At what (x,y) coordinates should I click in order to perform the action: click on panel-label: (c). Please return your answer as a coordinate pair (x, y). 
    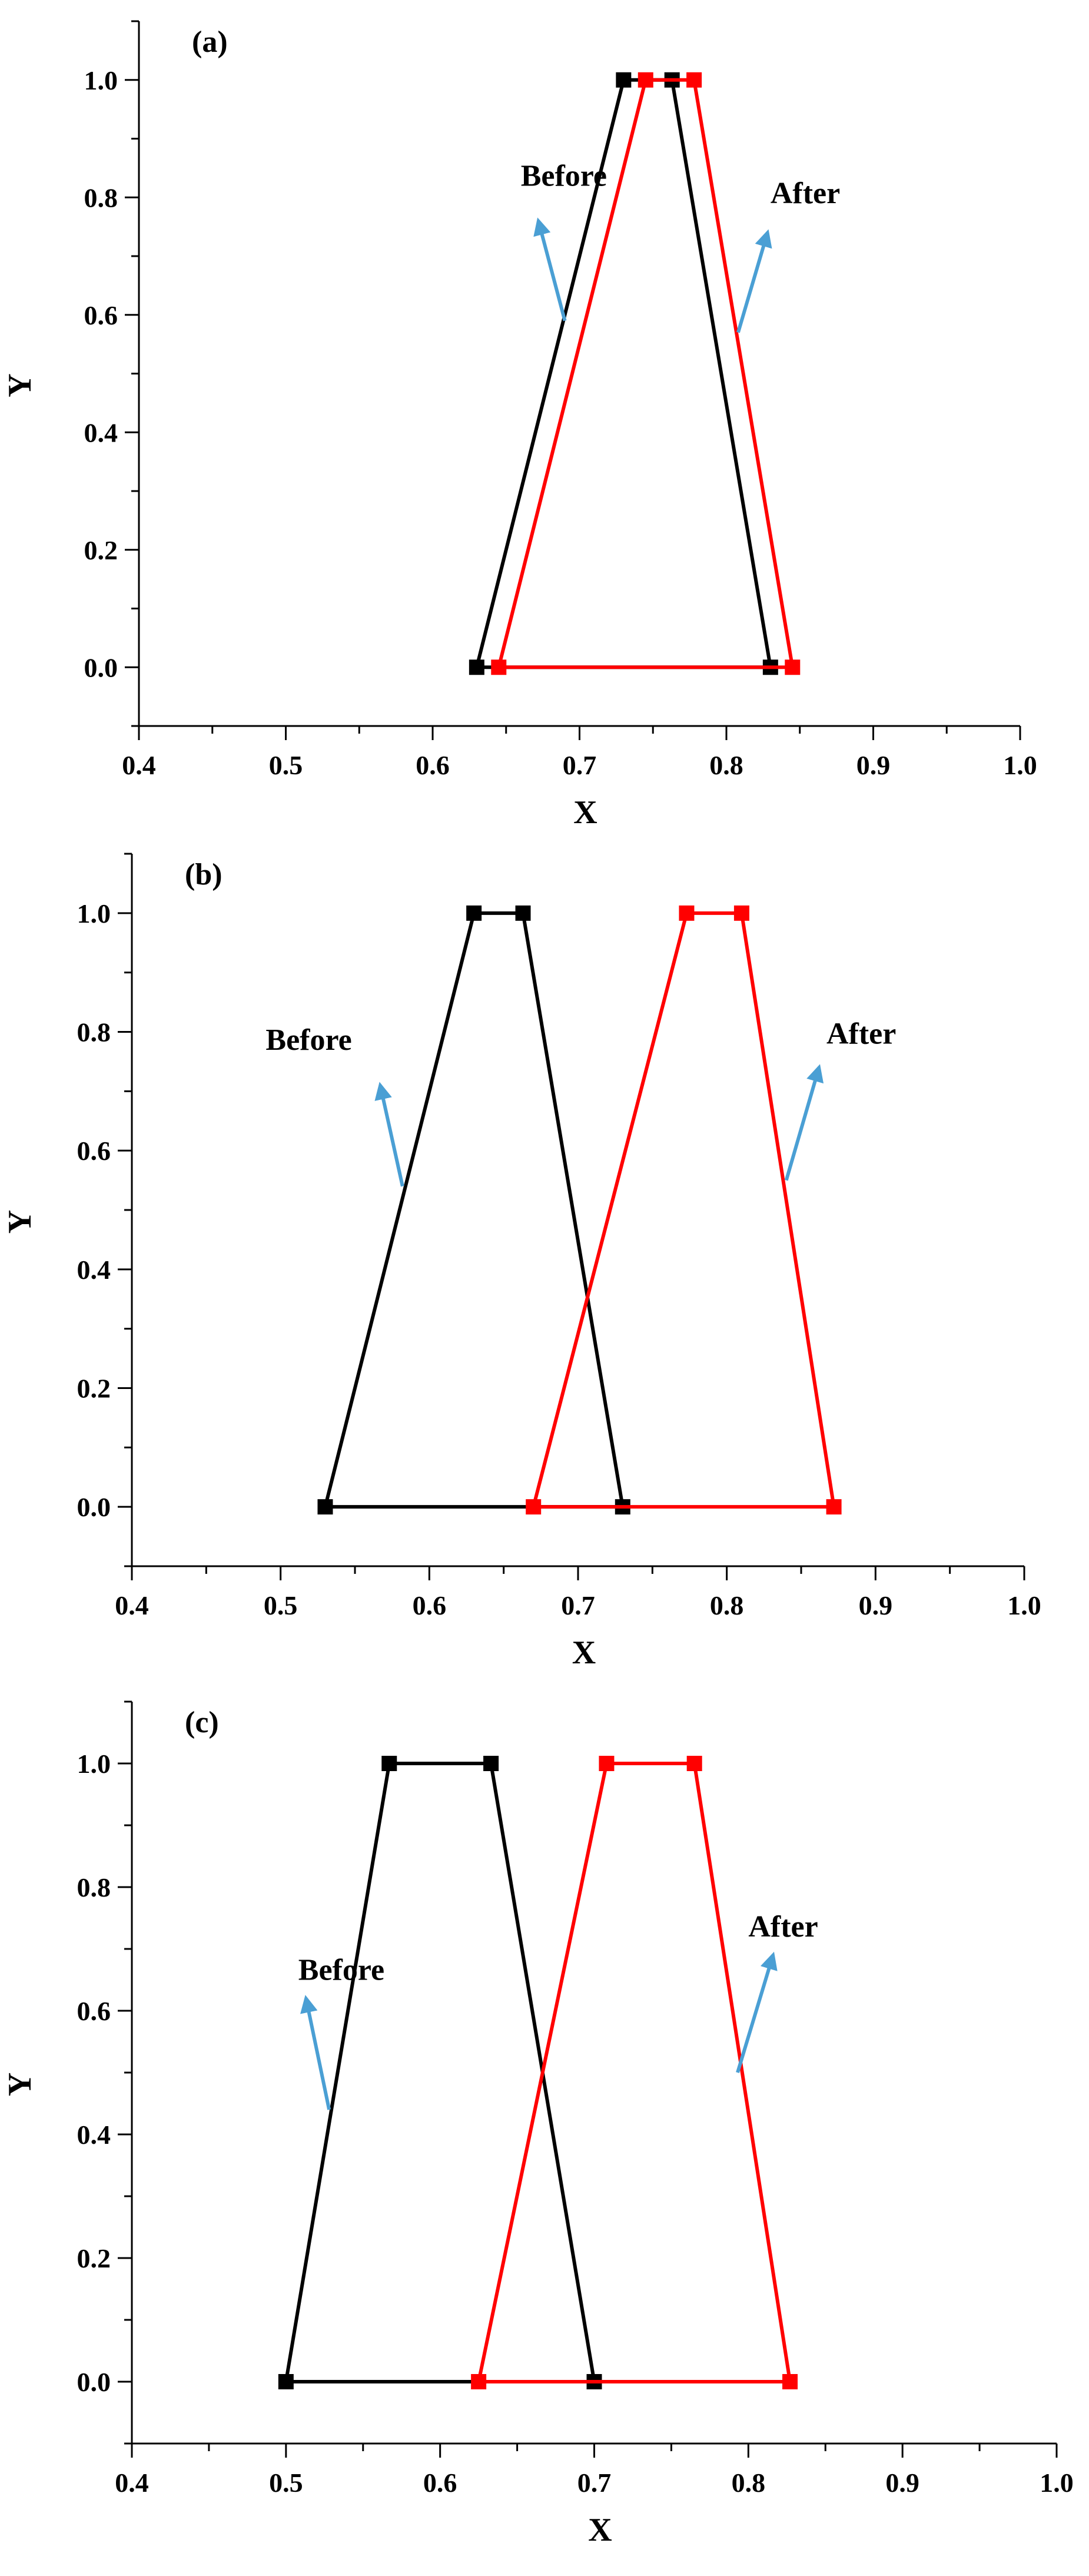
    Looking at the image, I should click on (202, 1722).